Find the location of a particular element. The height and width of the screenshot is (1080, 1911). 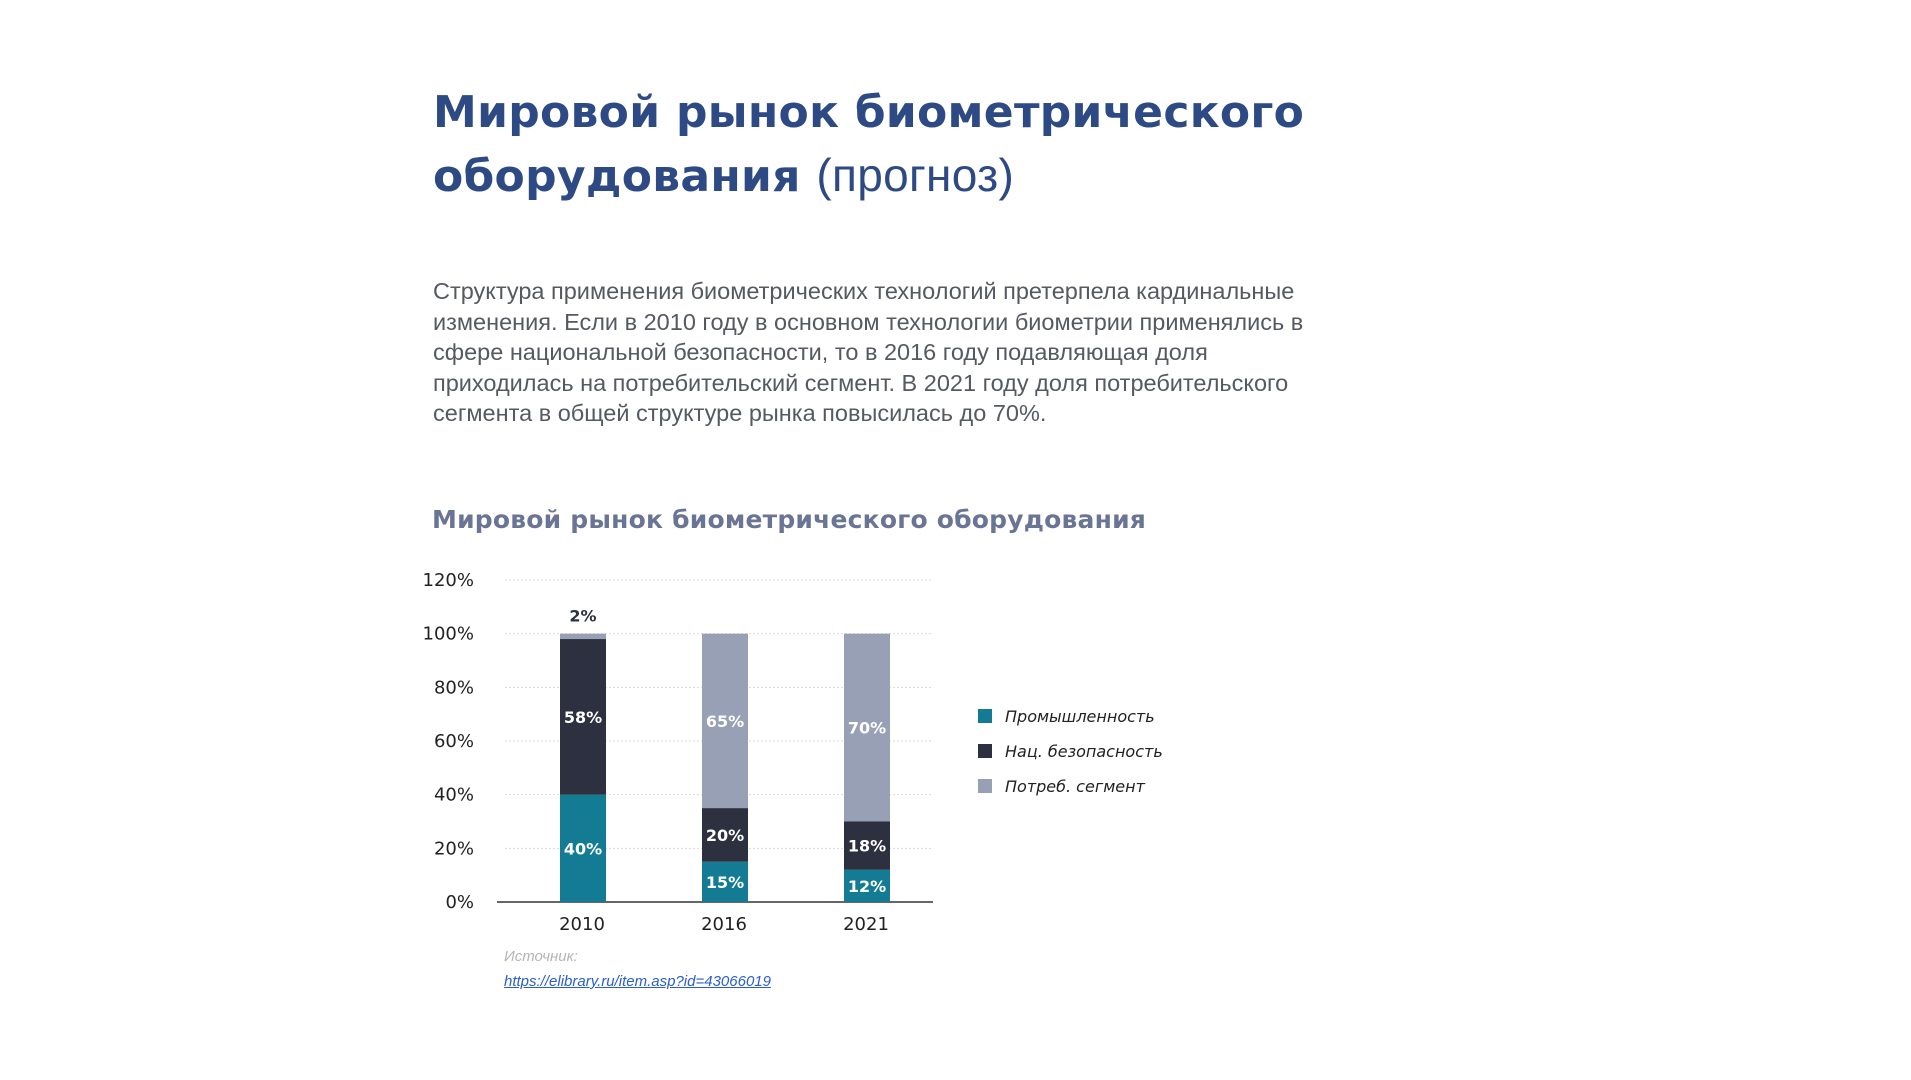

data-label: 2% is located at coordinates (582, 616).